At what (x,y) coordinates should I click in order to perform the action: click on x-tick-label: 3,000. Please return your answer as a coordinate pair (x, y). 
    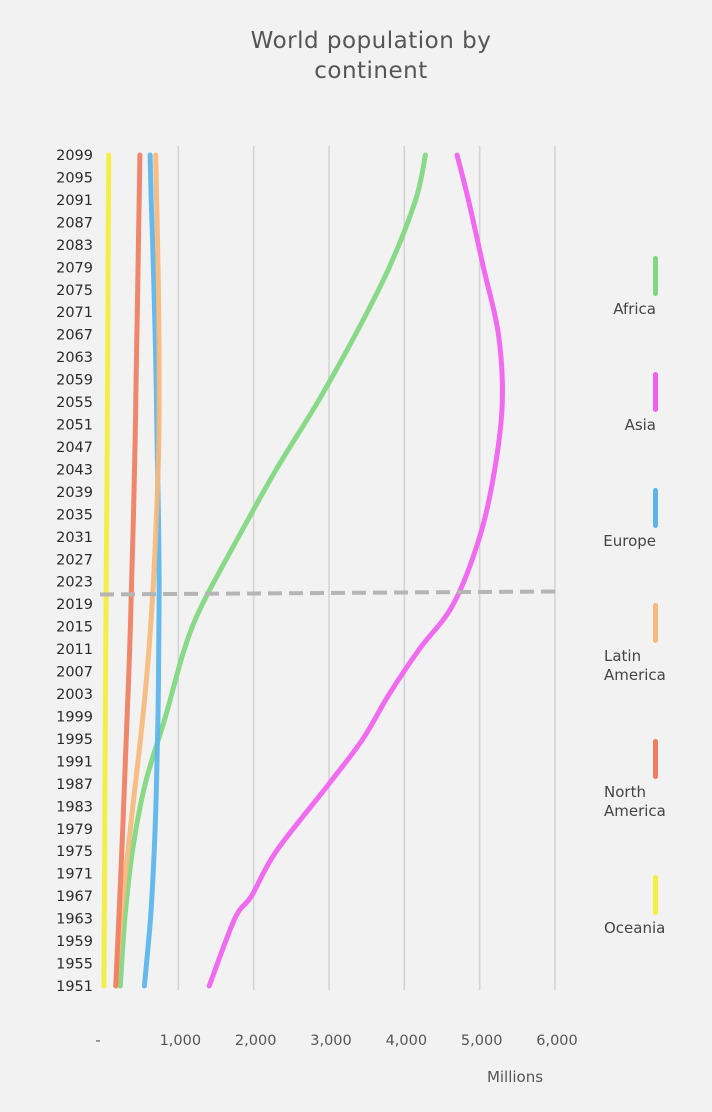
    Looking at the image, I should click on (331, 1041).